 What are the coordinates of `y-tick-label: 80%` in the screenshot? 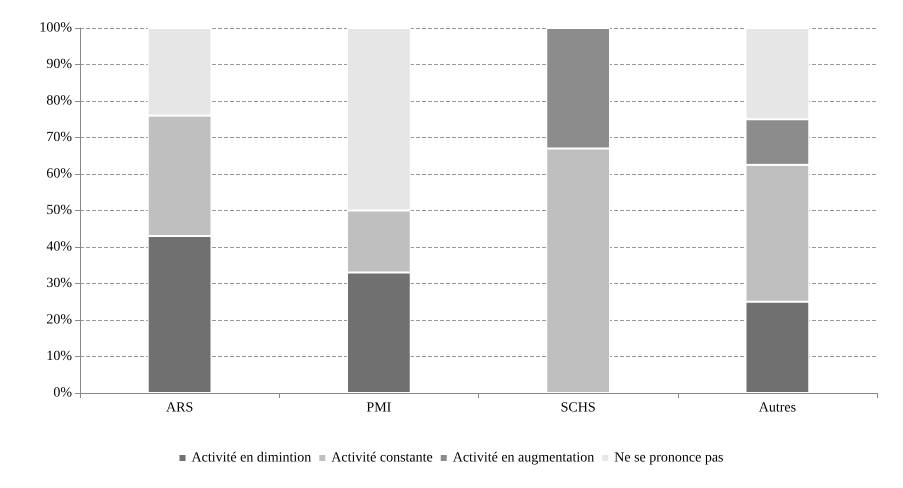 It's located at (59, 101).